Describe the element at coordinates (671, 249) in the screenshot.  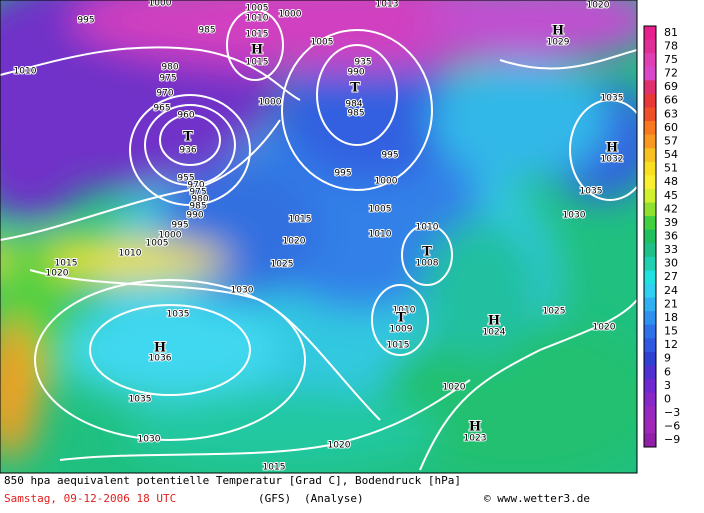
I see `legend-label: 33` at that location.